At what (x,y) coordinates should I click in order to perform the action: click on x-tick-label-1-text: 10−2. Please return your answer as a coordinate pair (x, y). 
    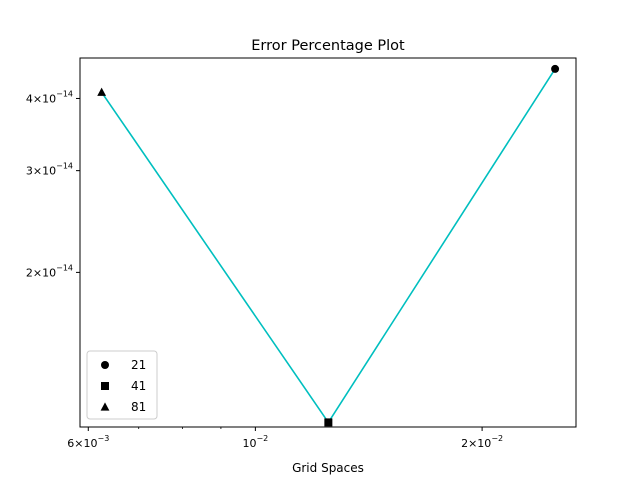
    Looking at the image, I should click on (255, 442).